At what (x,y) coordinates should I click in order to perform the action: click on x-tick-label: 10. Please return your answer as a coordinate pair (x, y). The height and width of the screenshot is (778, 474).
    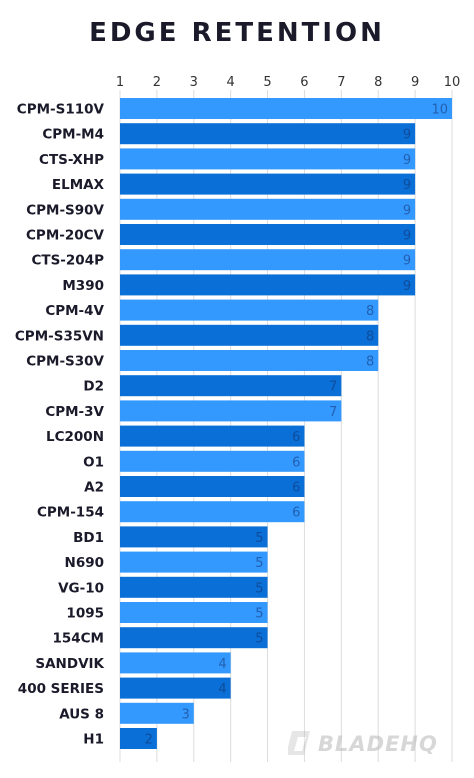
    Looking at the image, I should click on (452, 82).